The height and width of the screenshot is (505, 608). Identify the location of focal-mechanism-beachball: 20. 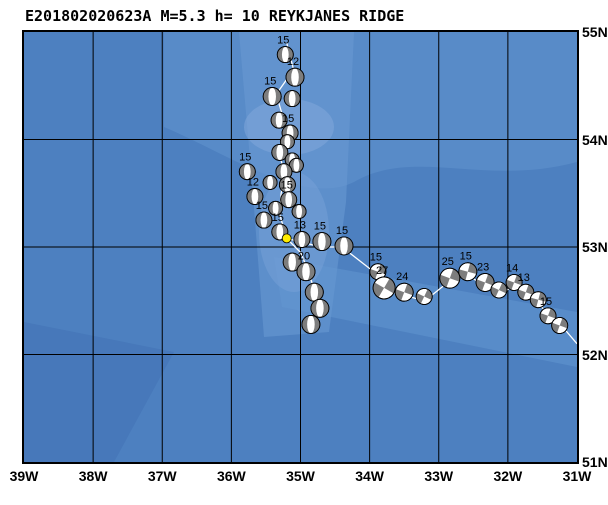
(306, 266).